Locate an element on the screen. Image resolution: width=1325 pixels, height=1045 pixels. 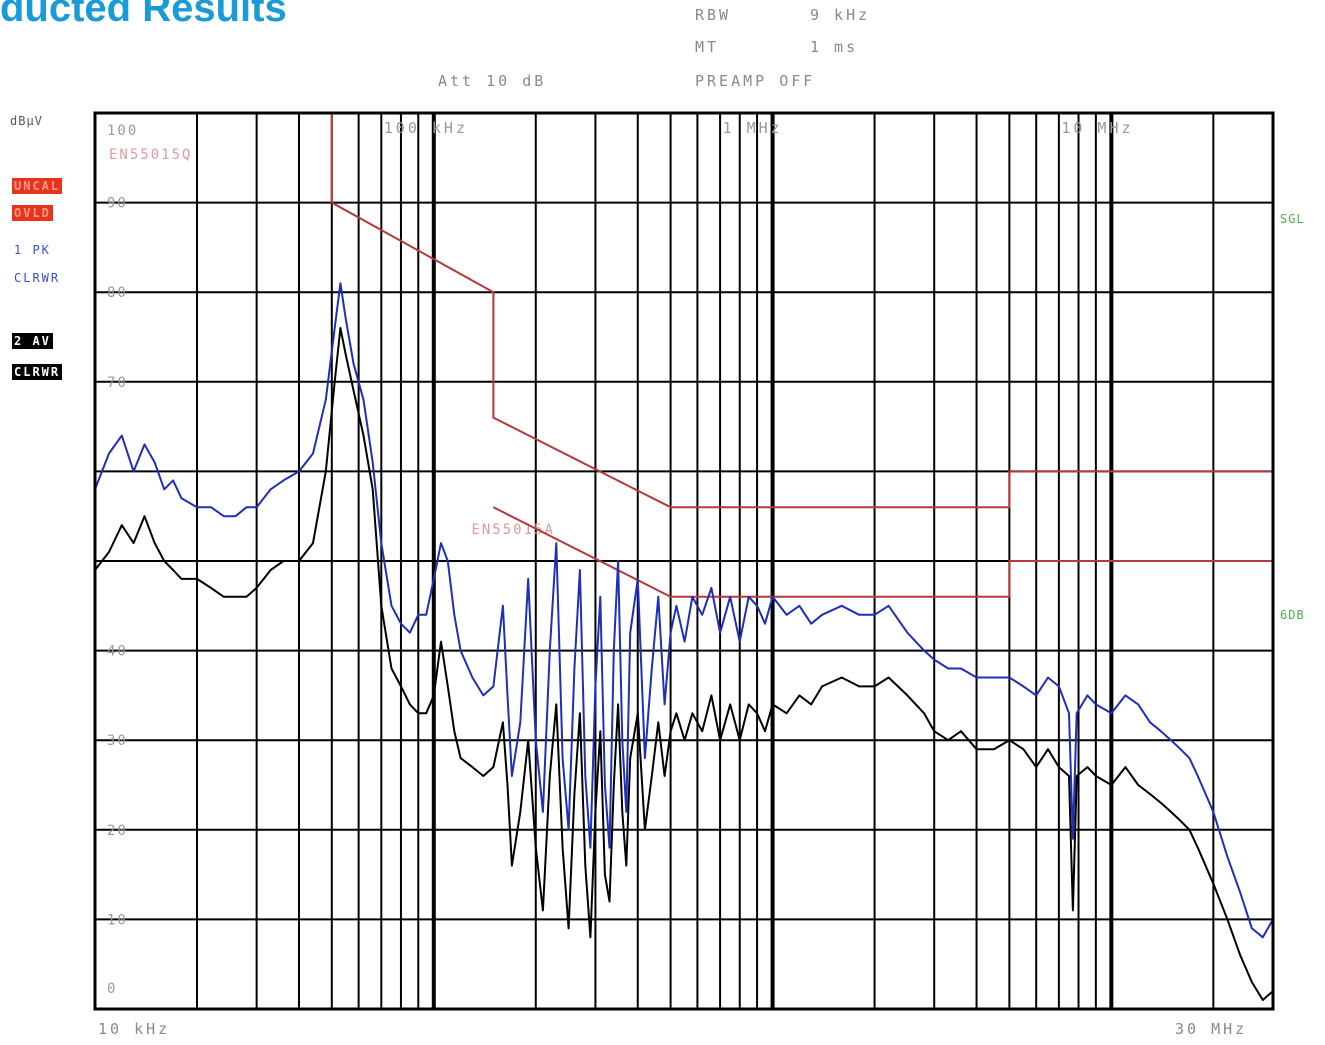
mt-label: MT is located at coordinates (707, 47).